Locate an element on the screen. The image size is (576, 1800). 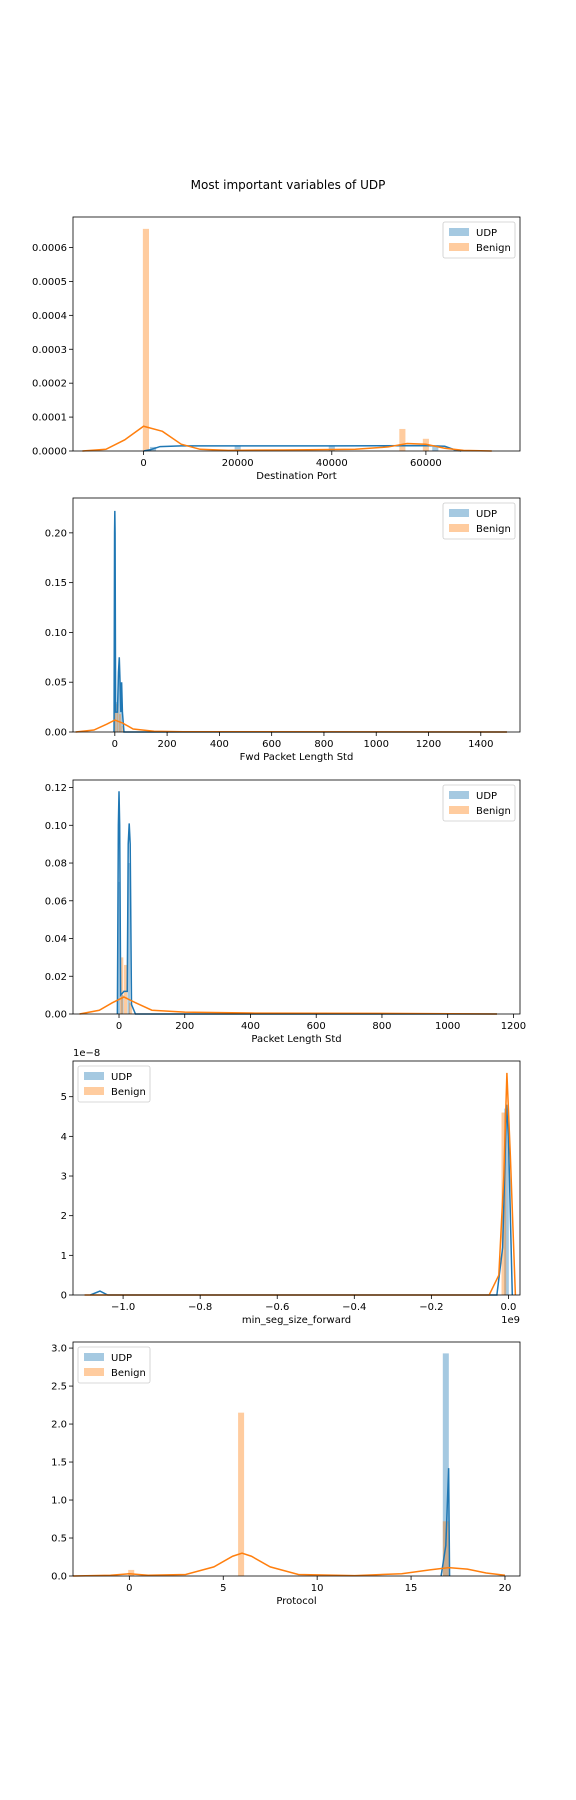
y-tick-label: 0.5 is located at coordinates (59, 1539).